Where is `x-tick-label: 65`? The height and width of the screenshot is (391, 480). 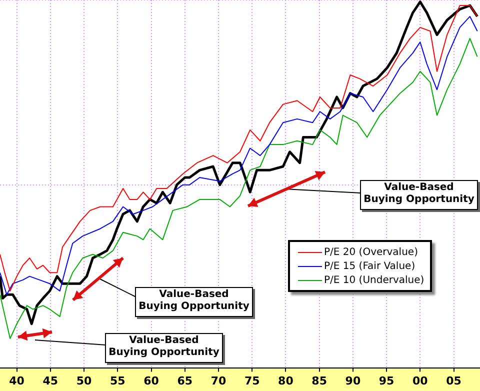 x-tick-label: 65 is located at coordinates (185, 381).